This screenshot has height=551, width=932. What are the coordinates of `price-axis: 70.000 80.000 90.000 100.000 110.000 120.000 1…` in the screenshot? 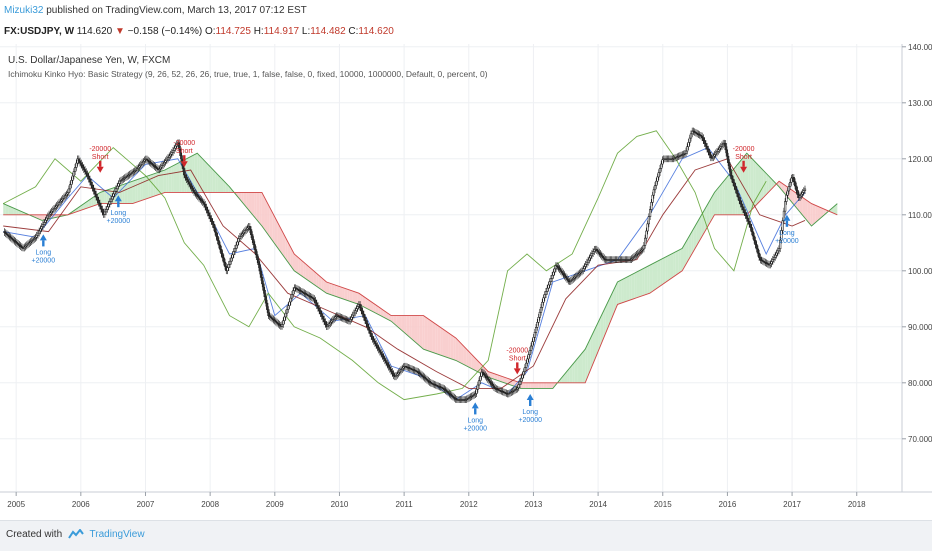 It's located at (917, 243).